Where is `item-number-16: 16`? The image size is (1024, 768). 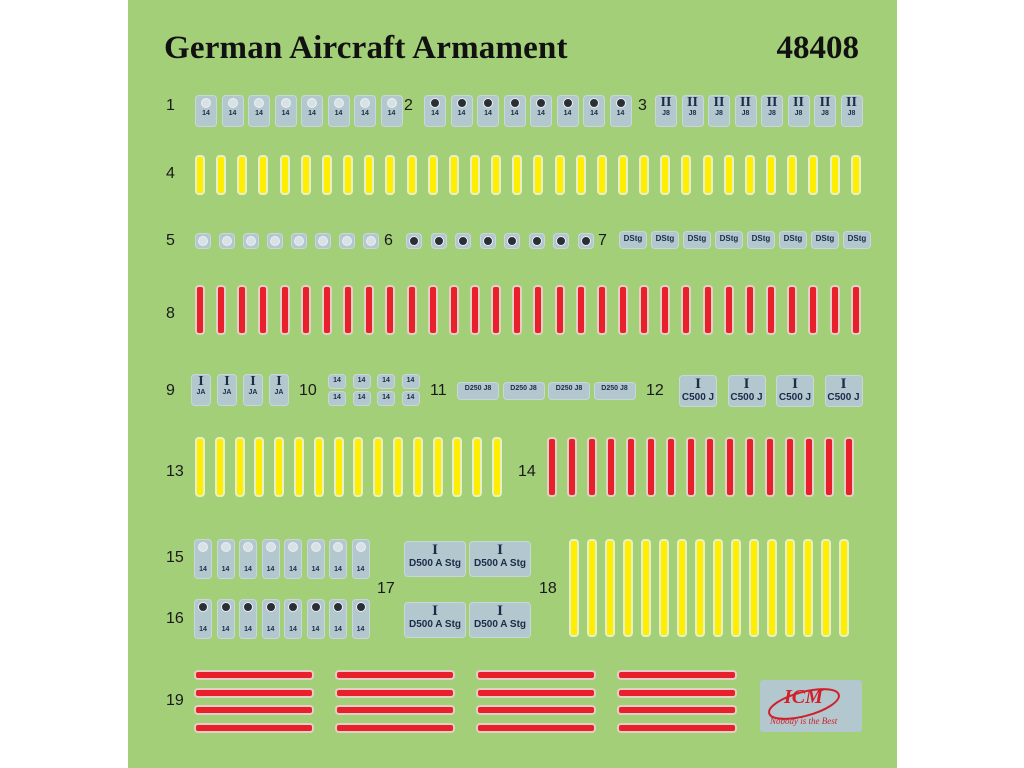
item-number-16: 16 is located at coordinates (175, 618).